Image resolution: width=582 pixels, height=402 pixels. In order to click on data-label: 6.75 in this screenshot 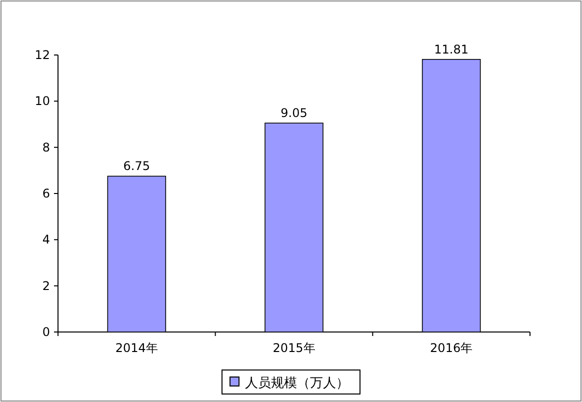, I will do `click(136, 166)`.